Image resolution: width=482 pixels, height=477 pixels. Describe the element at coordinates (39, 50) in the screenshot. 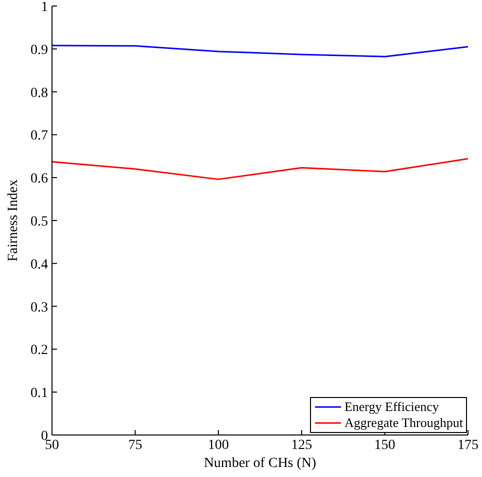

I see `y-tick-label: 0.9` at that location.